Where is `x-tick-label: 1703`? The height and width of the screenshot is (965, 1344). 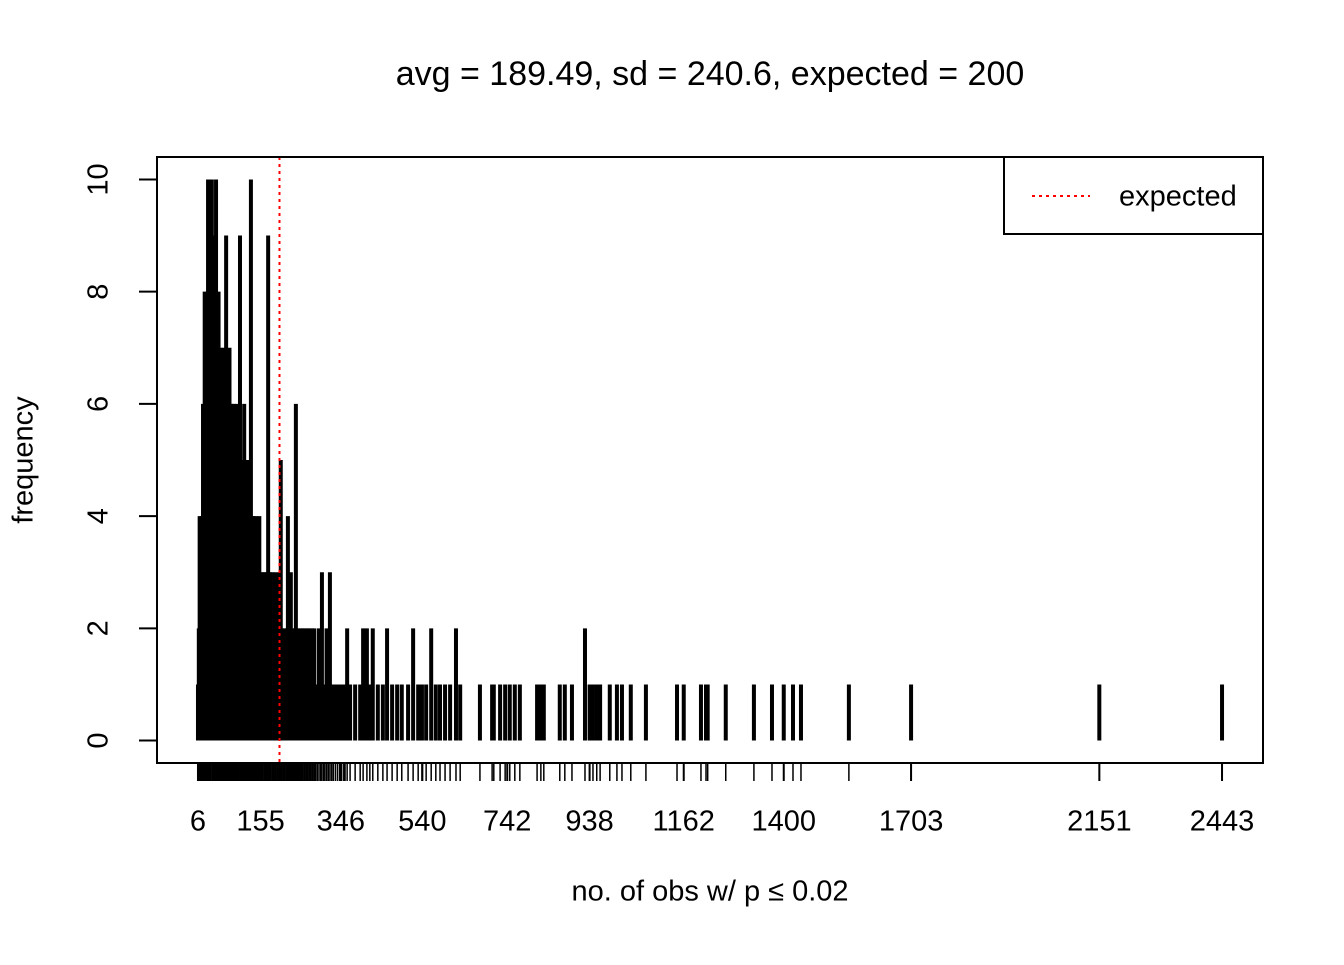
x-tick-label: 1703 is located at coordinates (911, 822).